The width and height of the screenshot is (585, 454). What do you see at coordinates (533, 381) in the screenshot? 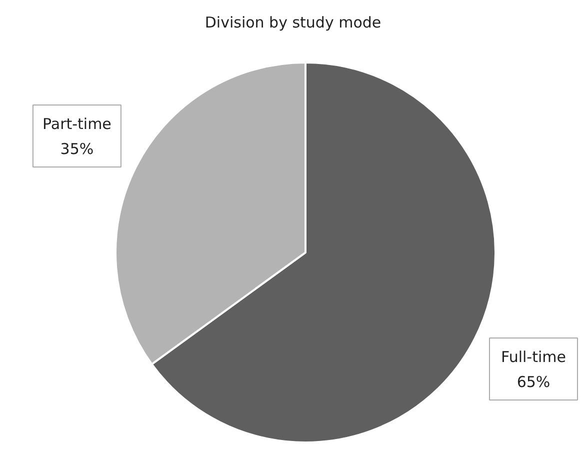
I see `data-label: 65%` at bounding box center [533, 381].